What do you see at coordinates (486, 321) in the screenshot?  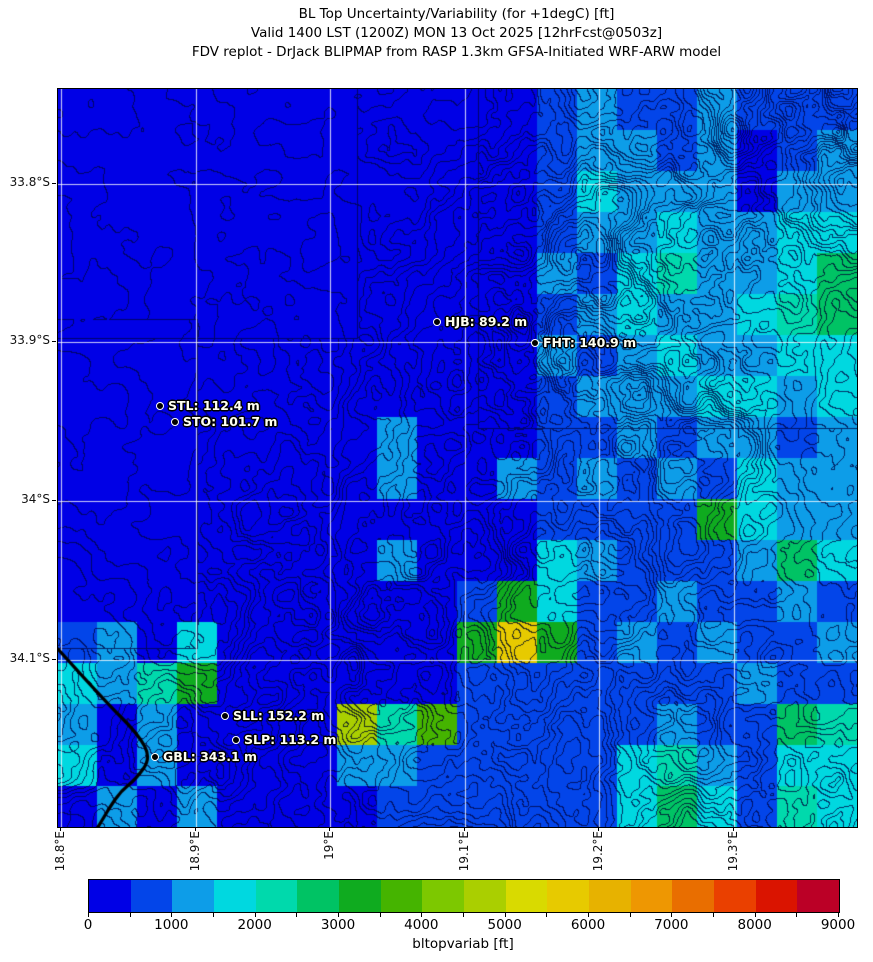 I see `station-label: HJB: 89.2 m` at bounding box center [486, 321].